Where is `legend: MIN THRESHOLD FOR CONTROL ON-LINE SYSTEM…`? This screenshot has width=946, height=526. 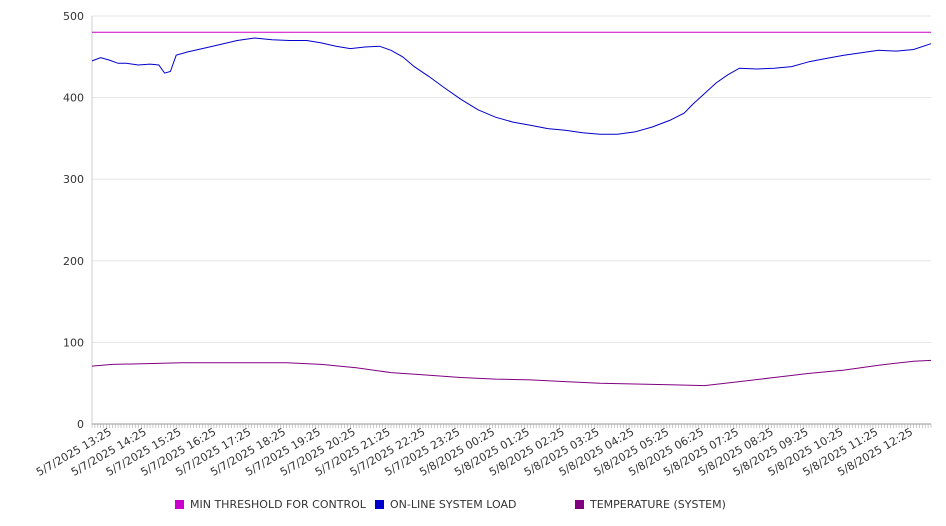 legend: MIN THRESHOLD FOR CONTROL ON-LINE SYSTEM… is located at coordinates (495, 506).